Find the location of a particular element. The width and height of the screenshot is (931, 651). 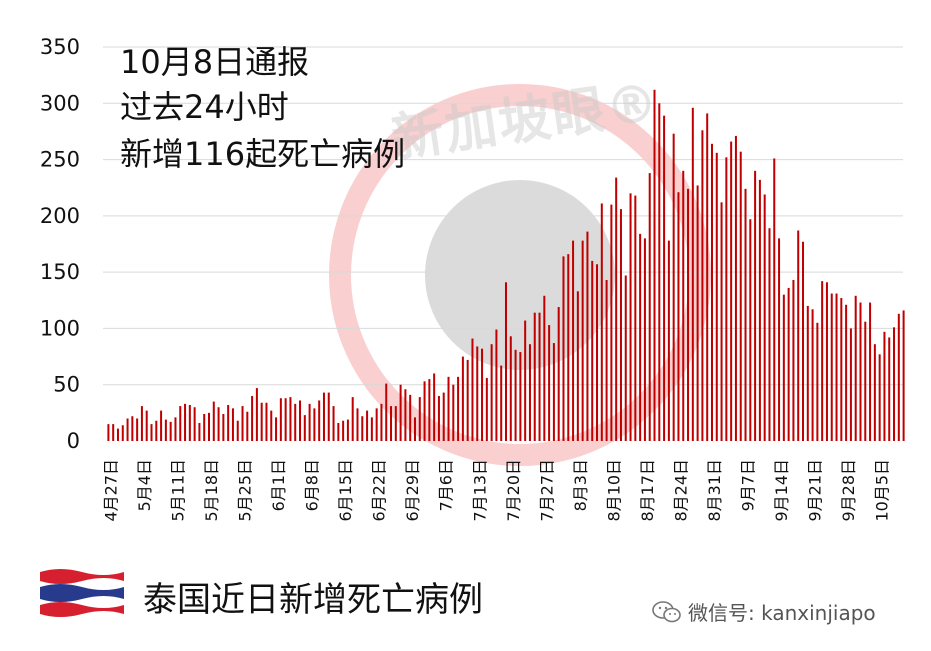

y-tick-label: 0 is located at coordinates (73, 441).